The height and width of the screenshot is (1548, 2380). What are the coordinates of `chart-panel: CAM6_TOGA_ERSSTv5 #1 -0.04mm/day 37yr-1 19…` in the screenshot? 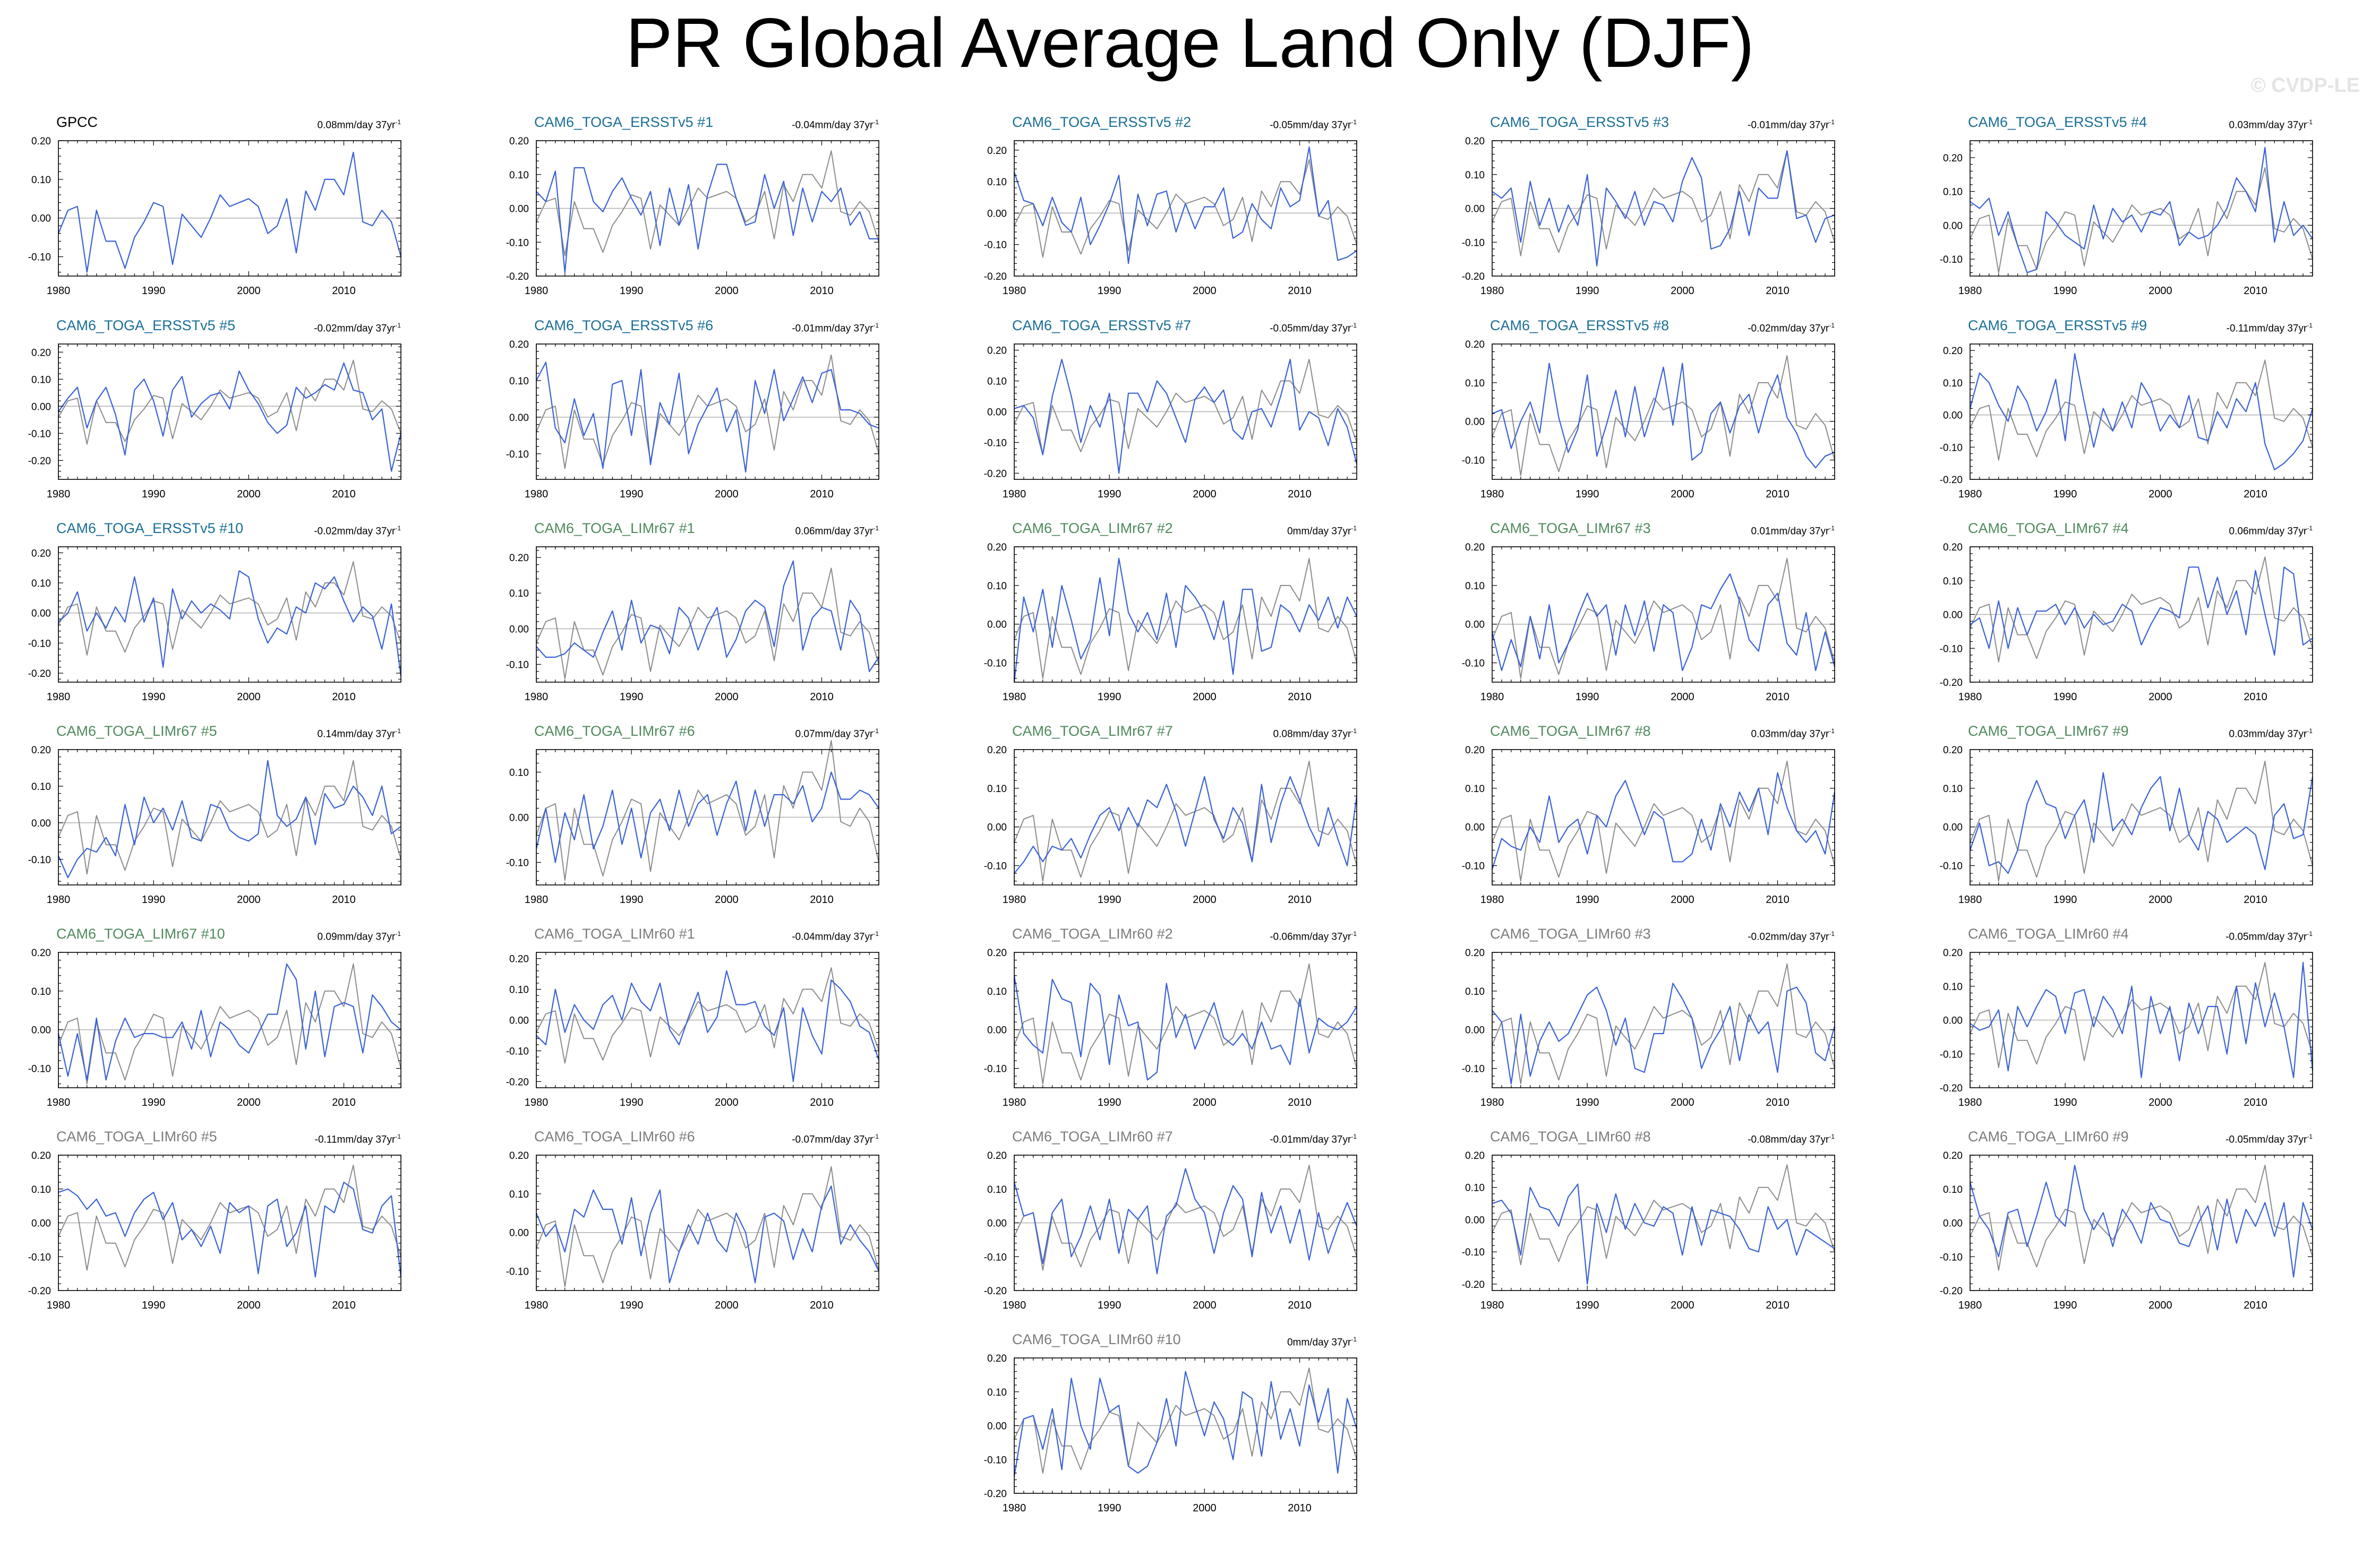 It's located at (706, 210).